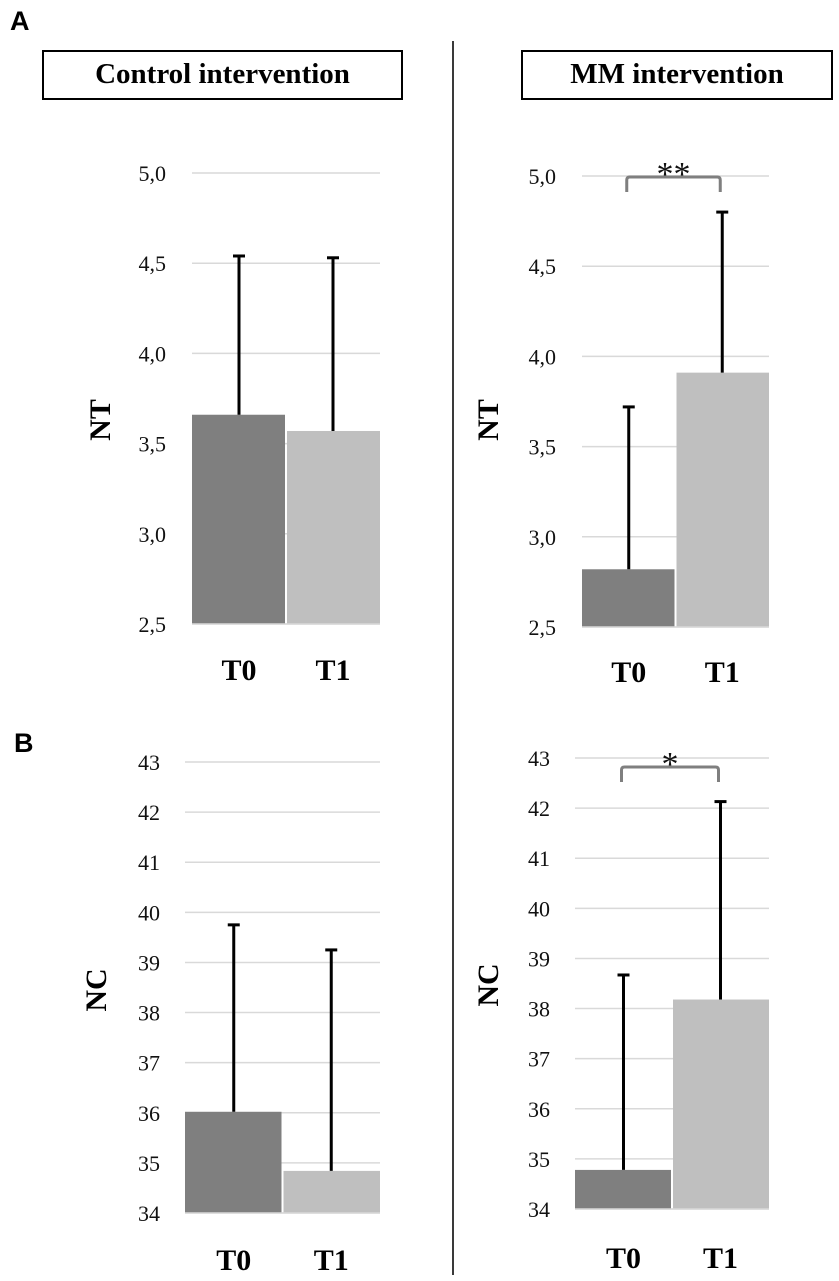 The width and height of the screenshot is (839, 1281). I want to click on panel-label-a: A, so click(20, 21).